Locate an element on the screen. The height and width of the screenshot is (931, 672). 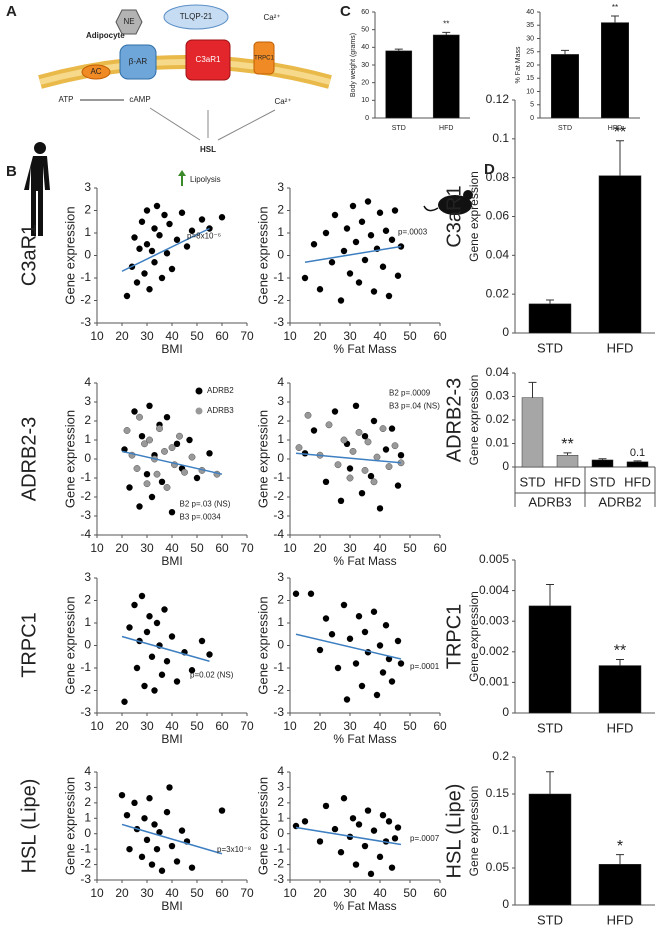
y-tick-label: 25 is located at coordinates (530, 52).